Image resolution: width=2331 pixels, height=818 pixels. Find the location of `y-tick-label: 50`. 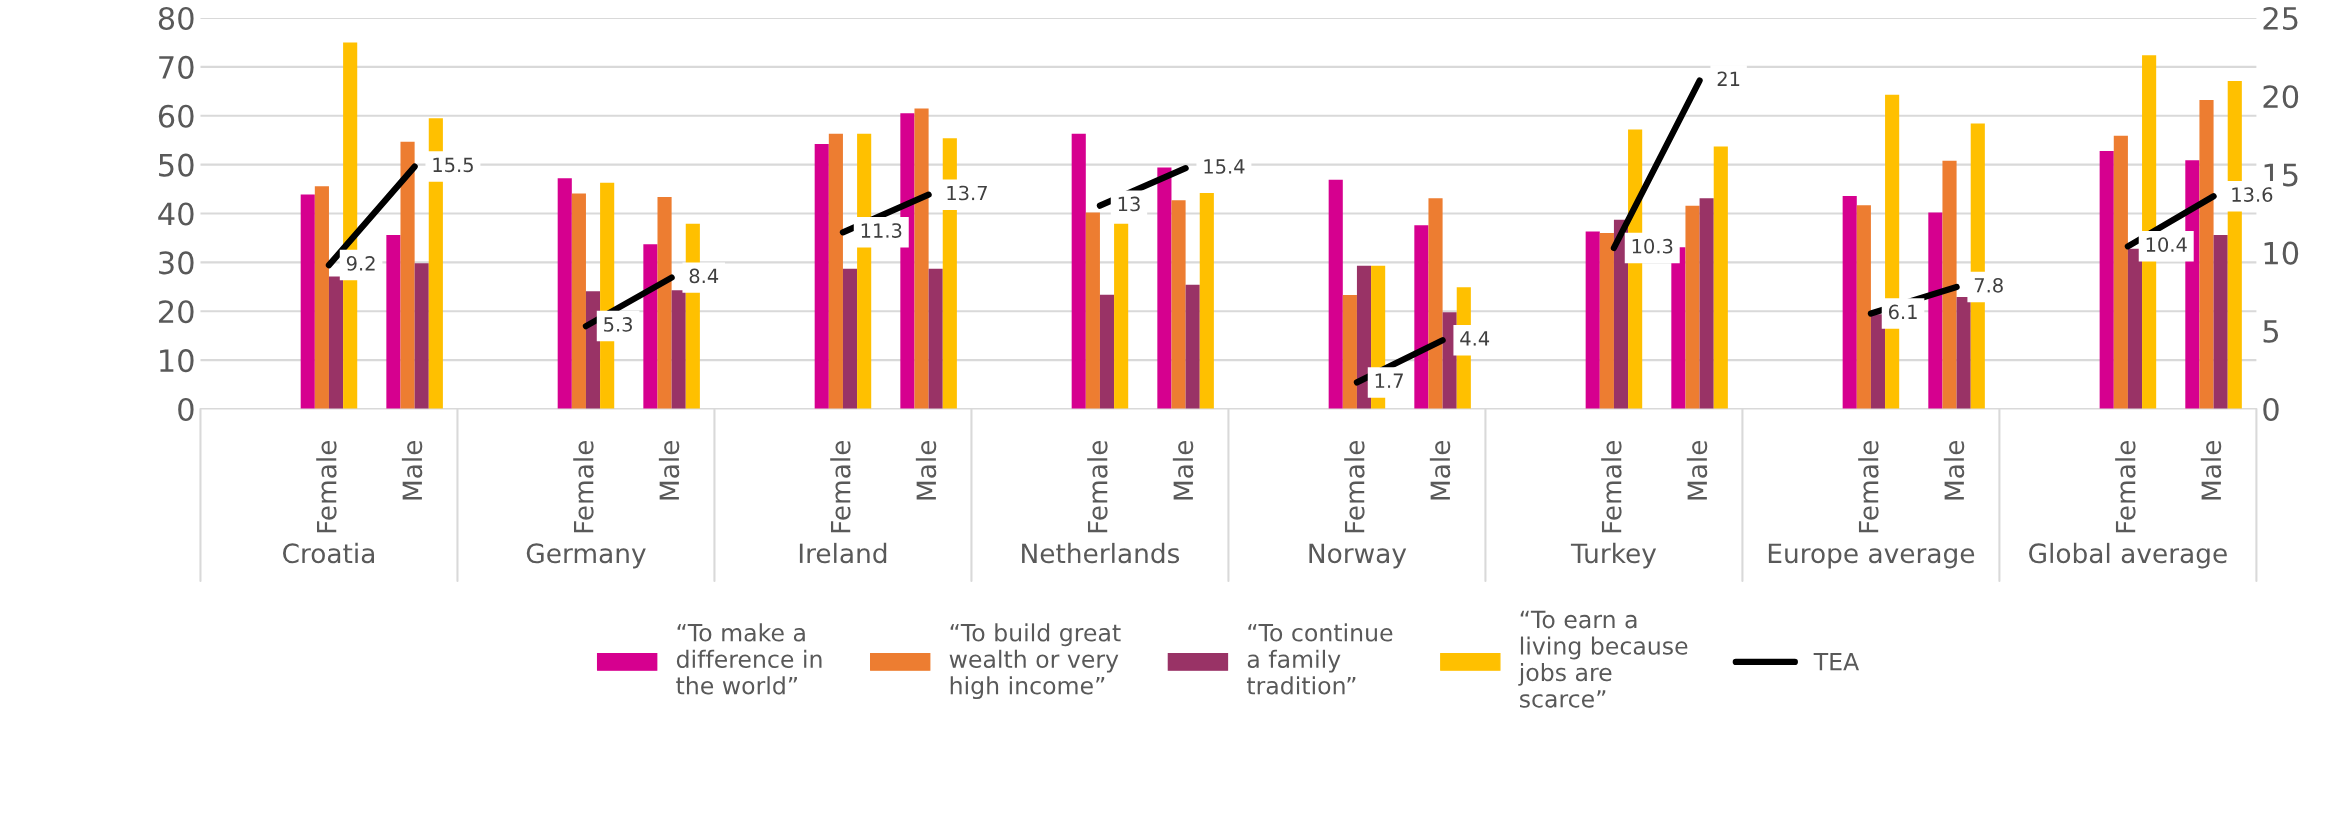

y-tick-label: 50 is located at coordinates (176, 165).